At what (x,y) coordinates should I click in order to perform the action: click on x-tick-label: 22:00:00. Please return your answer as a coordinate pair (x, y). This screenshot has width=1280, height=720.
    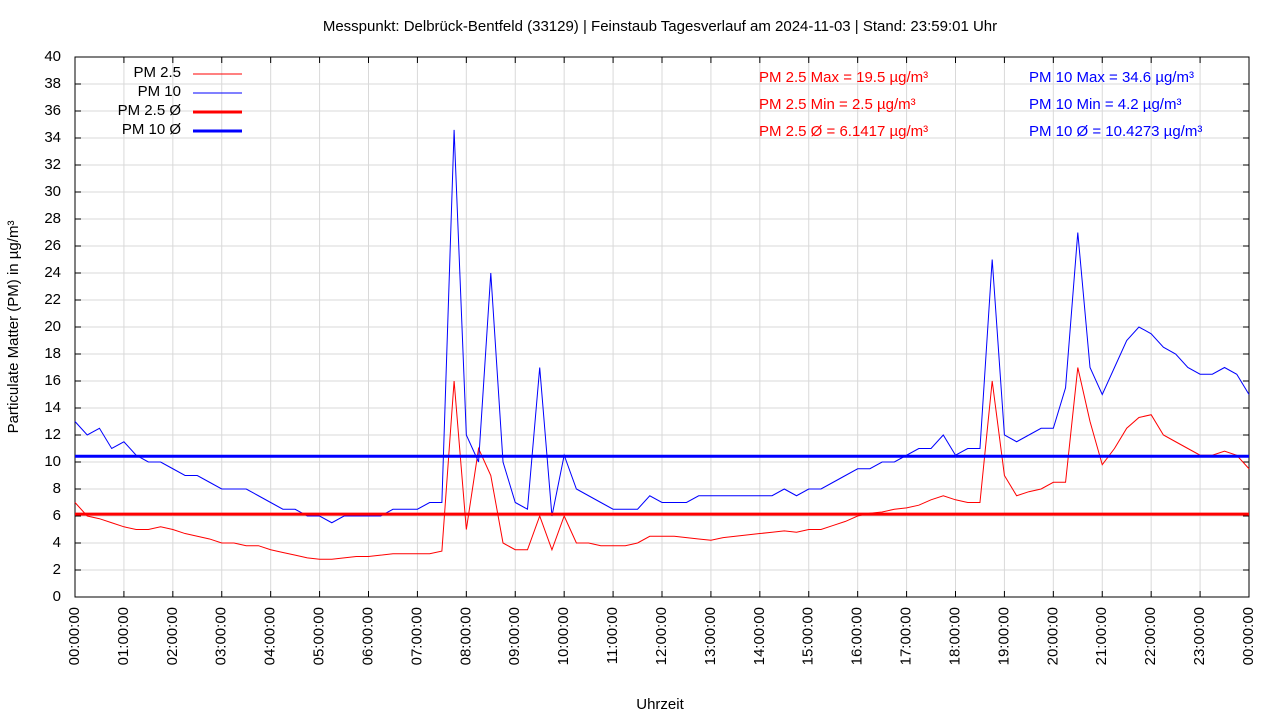
    Looking at the image, I should click on (1150, 636).